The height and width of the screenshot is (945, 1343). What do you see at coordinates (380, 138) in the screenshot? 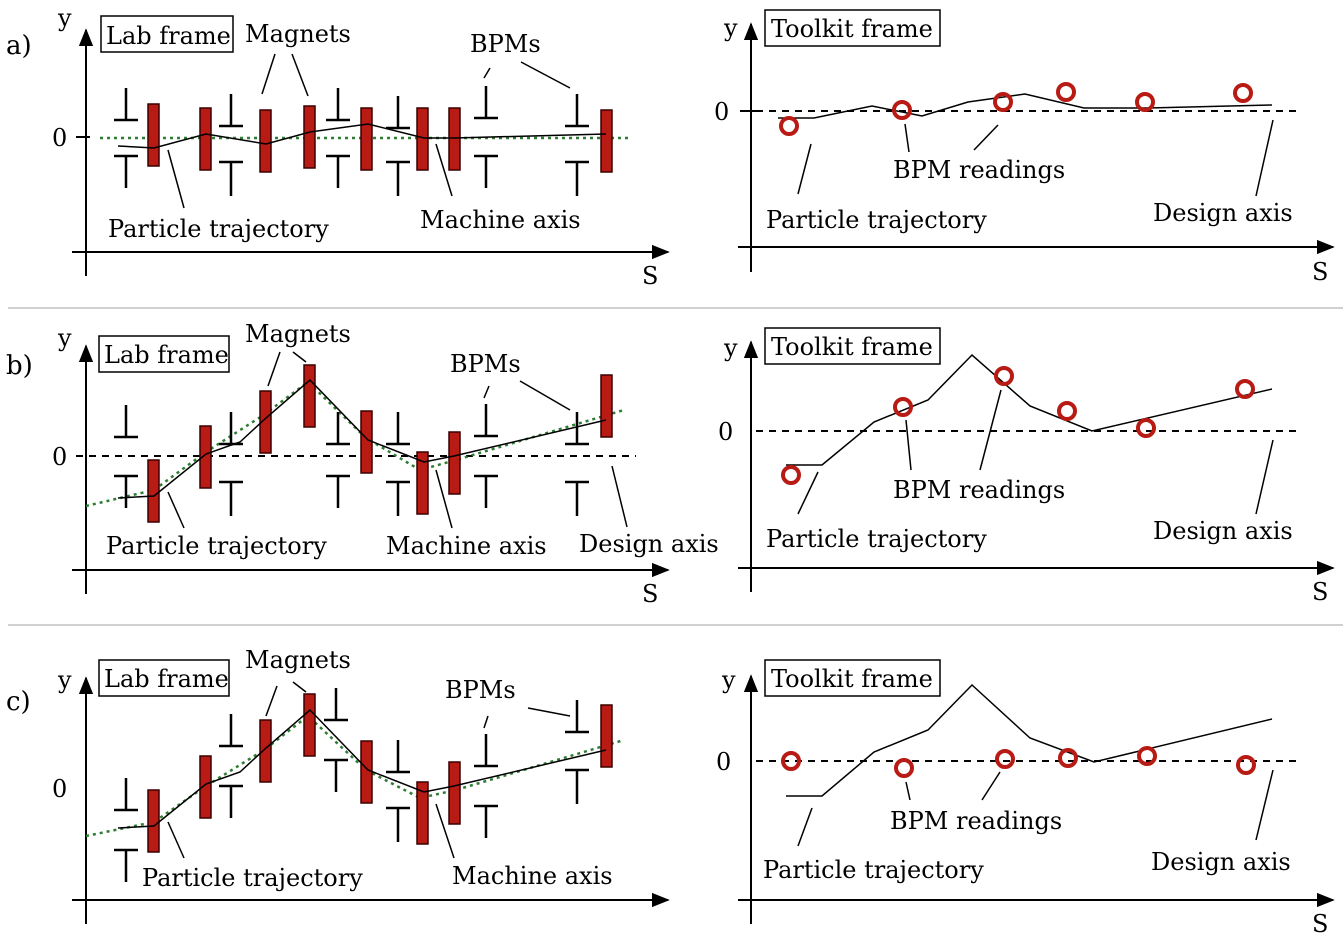
I see `magnet-group` at bounding box center [380, 138].